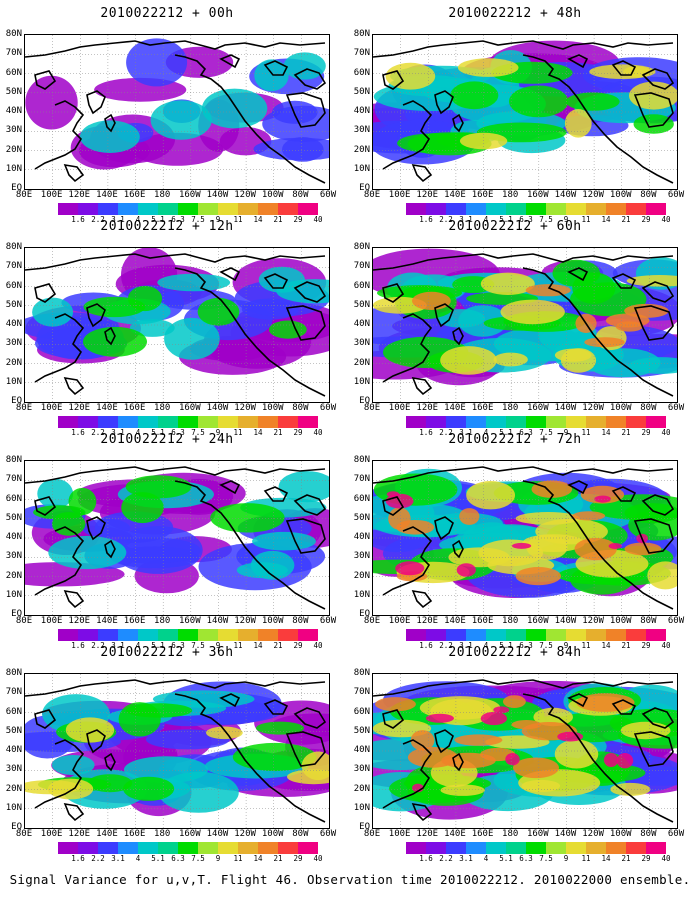 This screenshot has width=700, height=900. What do you see at coordinates (593, 834) in the screenshot?
I see `longitude-label: 120W` at bounding box center [593, 834].